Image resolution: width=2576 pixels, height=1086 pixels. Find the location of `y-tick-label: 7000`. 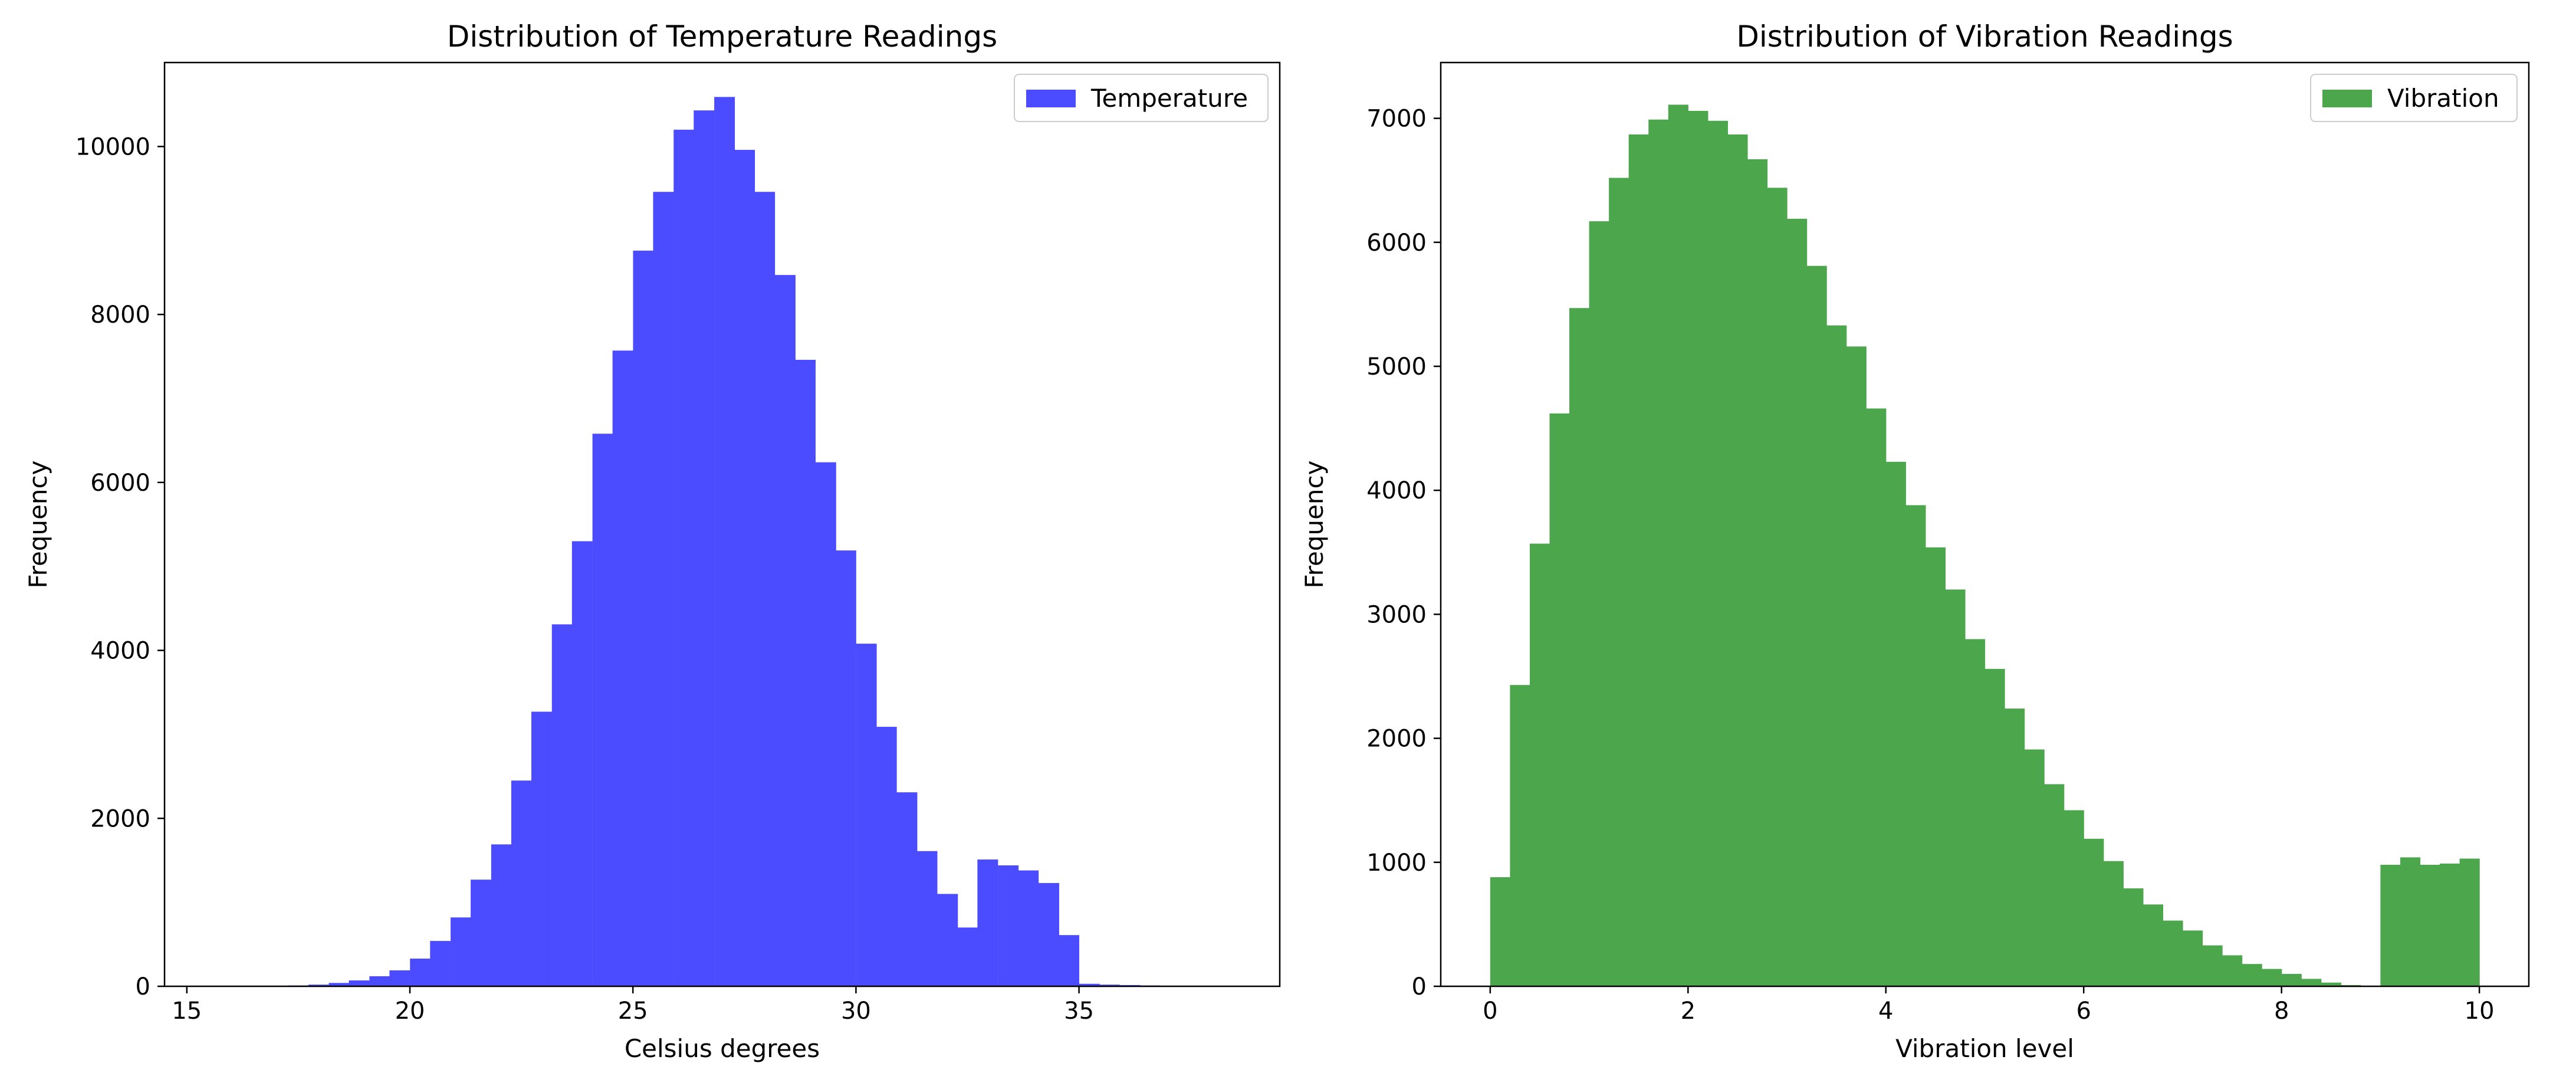

y-tick-label: 7000 is located at coordinates (1396, 120).